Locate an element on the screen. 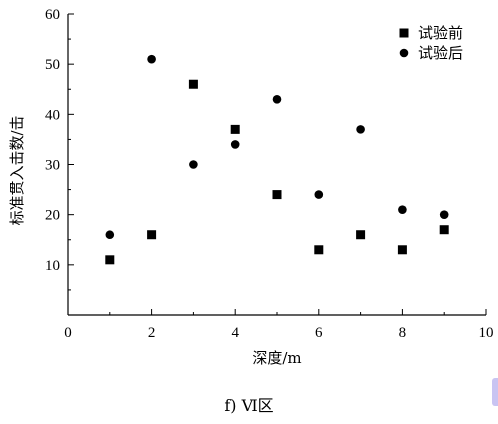  legend-label: 试验前 is located at coordinates (440, 33).